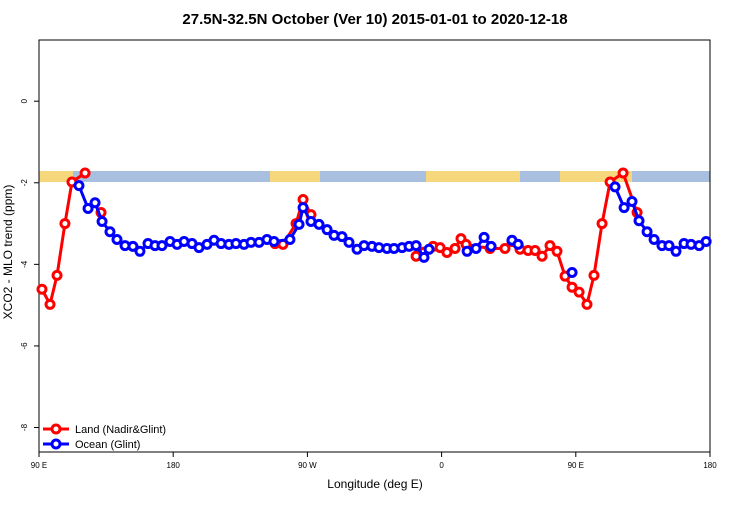 This screenshot has width=750, height=505. I want to click on y-tick-label: -6, so click(24, 346).